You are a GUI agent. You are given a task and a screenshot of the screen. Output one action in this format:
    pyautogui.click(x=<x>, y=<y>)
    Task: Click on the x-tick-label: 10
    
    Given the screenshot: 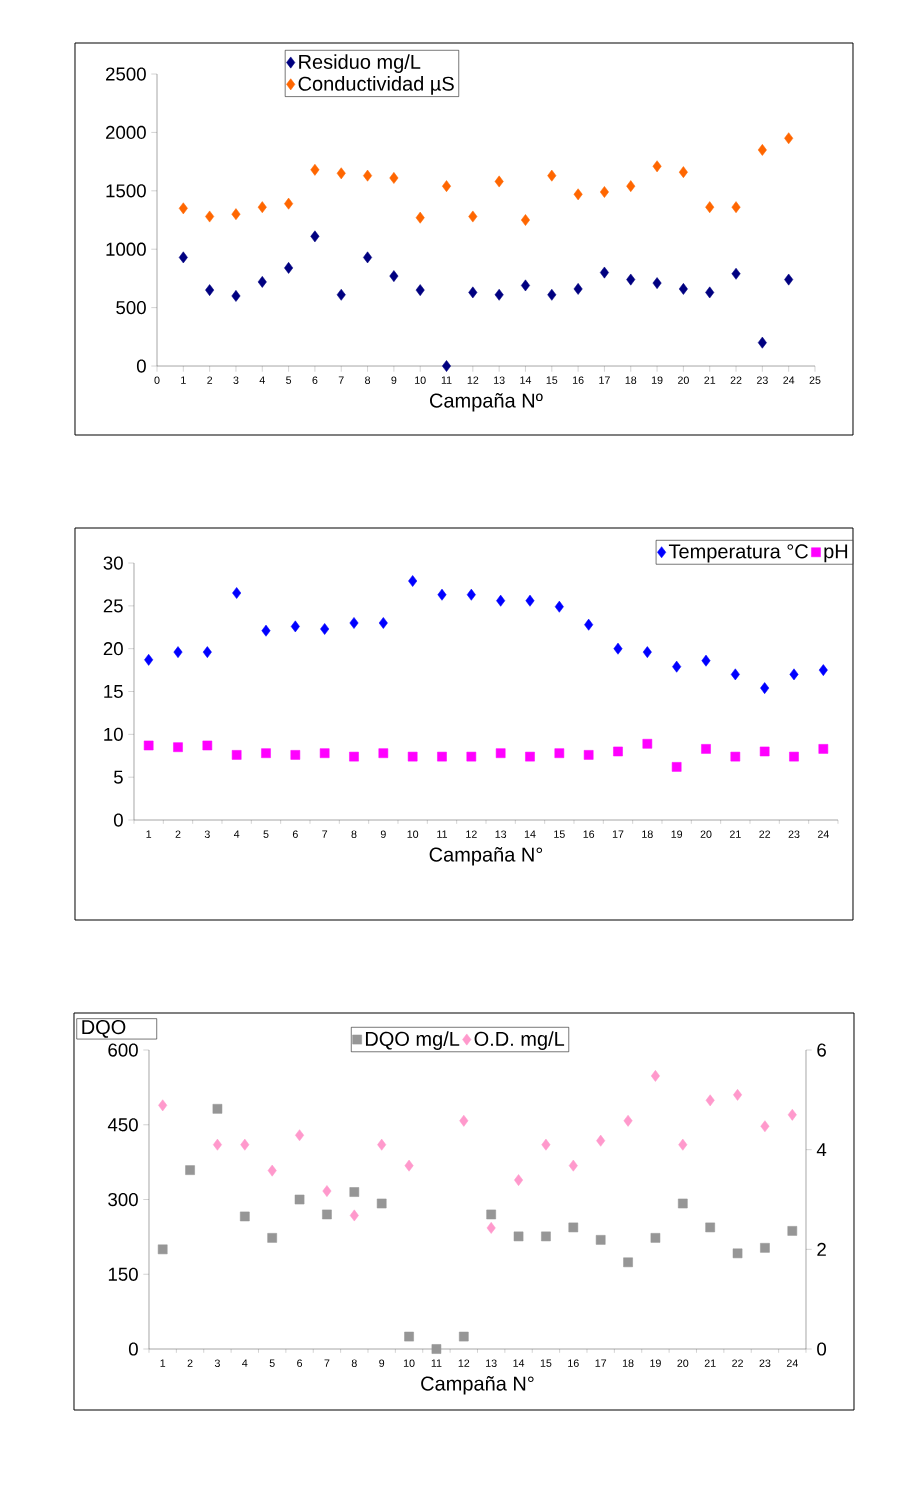 What is the action you would take?
    pyautogui.click(x=420, y=380)
    